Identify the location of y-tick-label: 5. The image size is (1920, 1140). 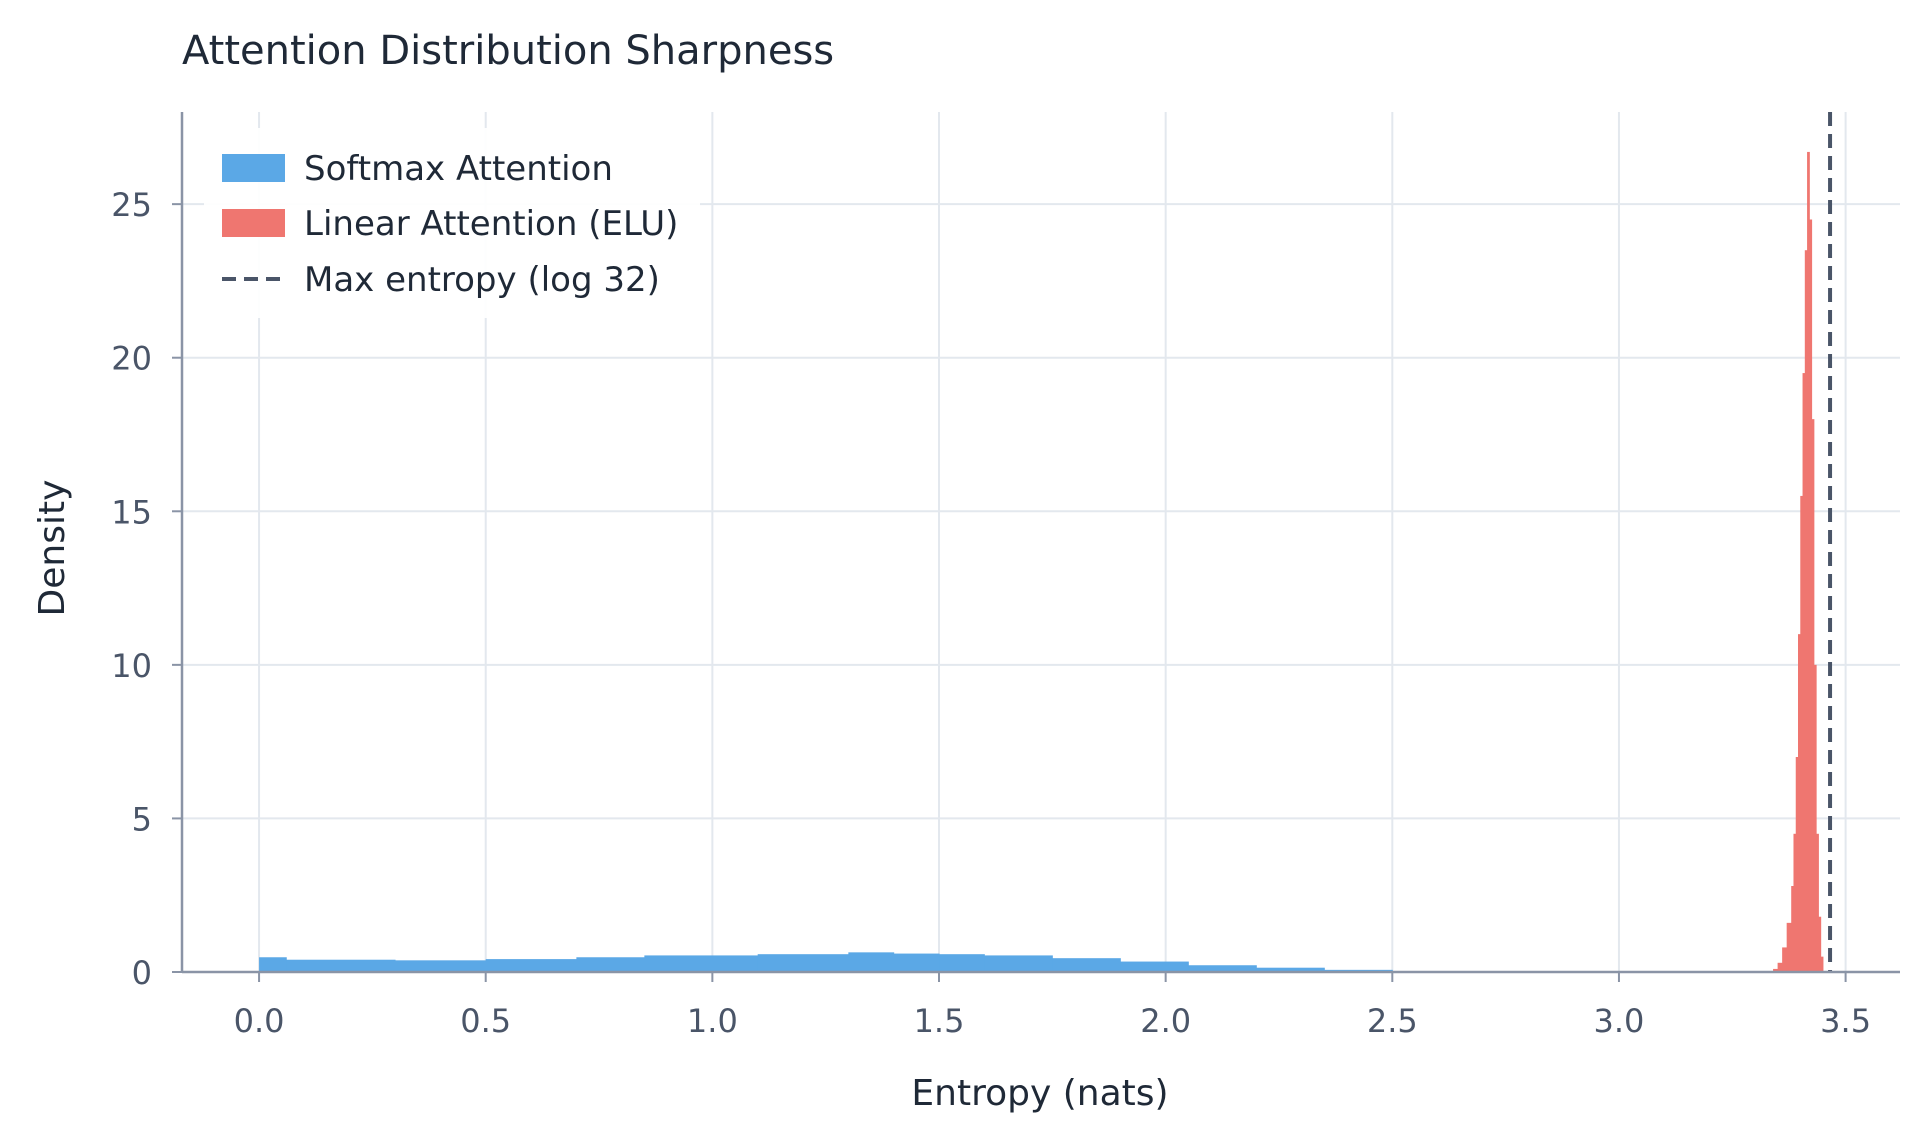
(142, 819).